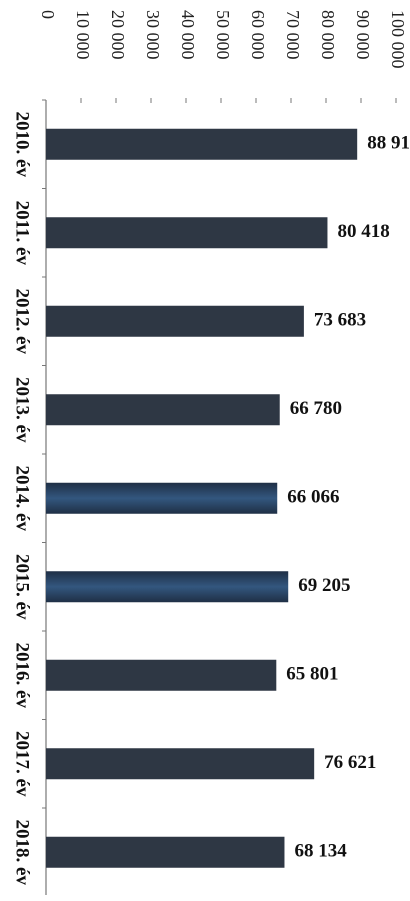 Image resolution: width=410 pixels, height=901 pixels. I want to click on data-label: 68 134, so click(320, 851).